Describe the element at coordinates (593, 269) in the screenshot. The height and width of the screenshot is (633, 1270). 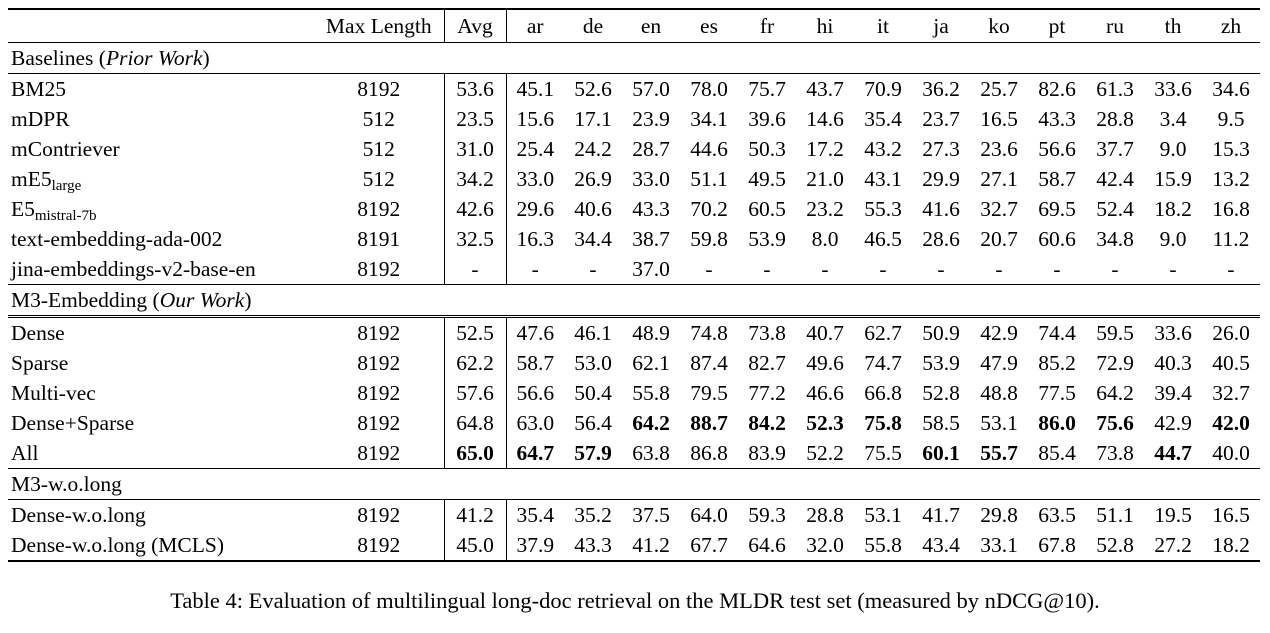
I see `score-de: -` at that location.